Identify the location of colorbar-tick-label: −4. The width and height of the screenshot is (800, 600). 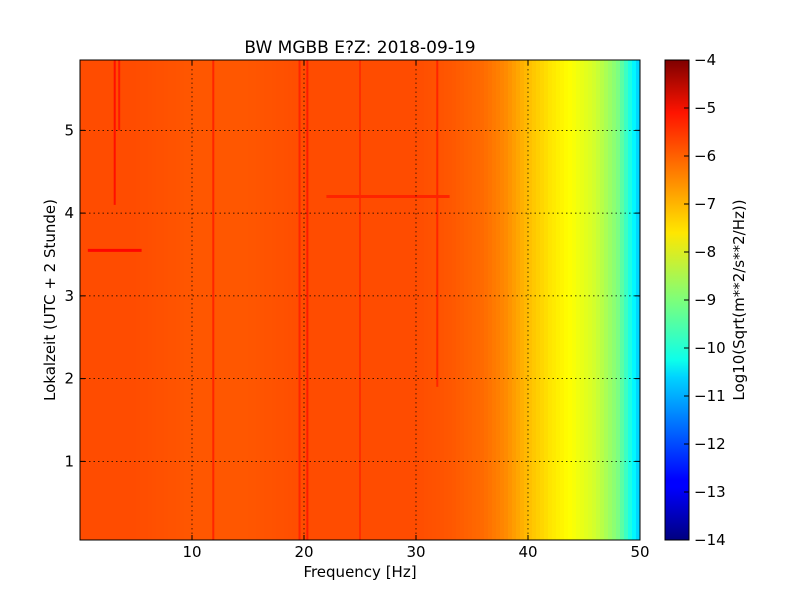
(705, 60).